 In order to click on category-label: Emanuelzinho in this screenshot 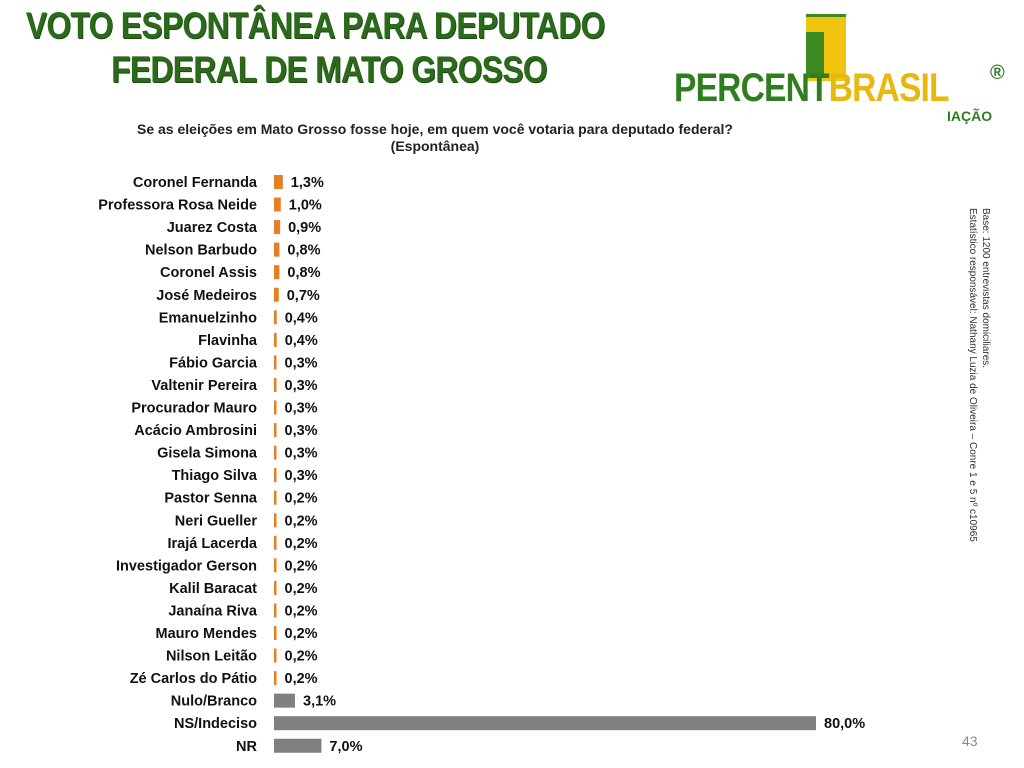, I will do `click(208, 318)`.